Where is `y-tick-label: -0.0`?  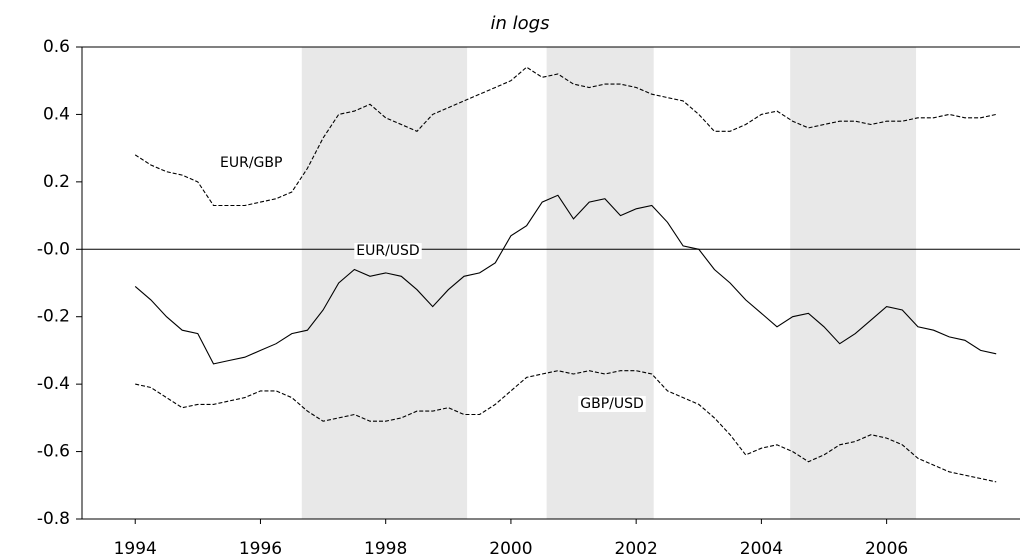
y-tick-label: -0.0 is located at coordinates (53, 249).